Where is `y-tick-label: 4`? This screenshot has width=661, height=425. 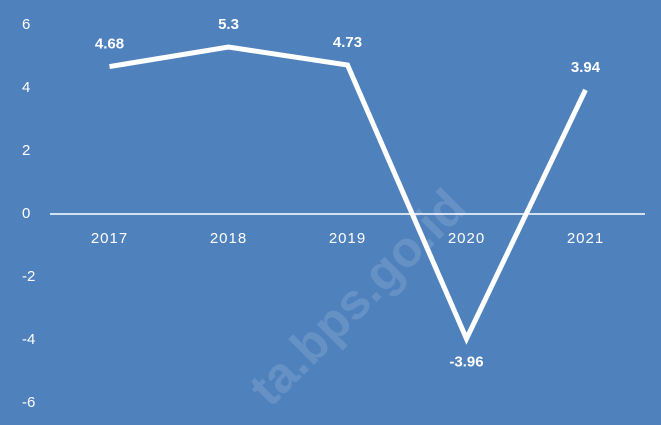 y-tick-label: 4 is located at coordinates (26, 87).